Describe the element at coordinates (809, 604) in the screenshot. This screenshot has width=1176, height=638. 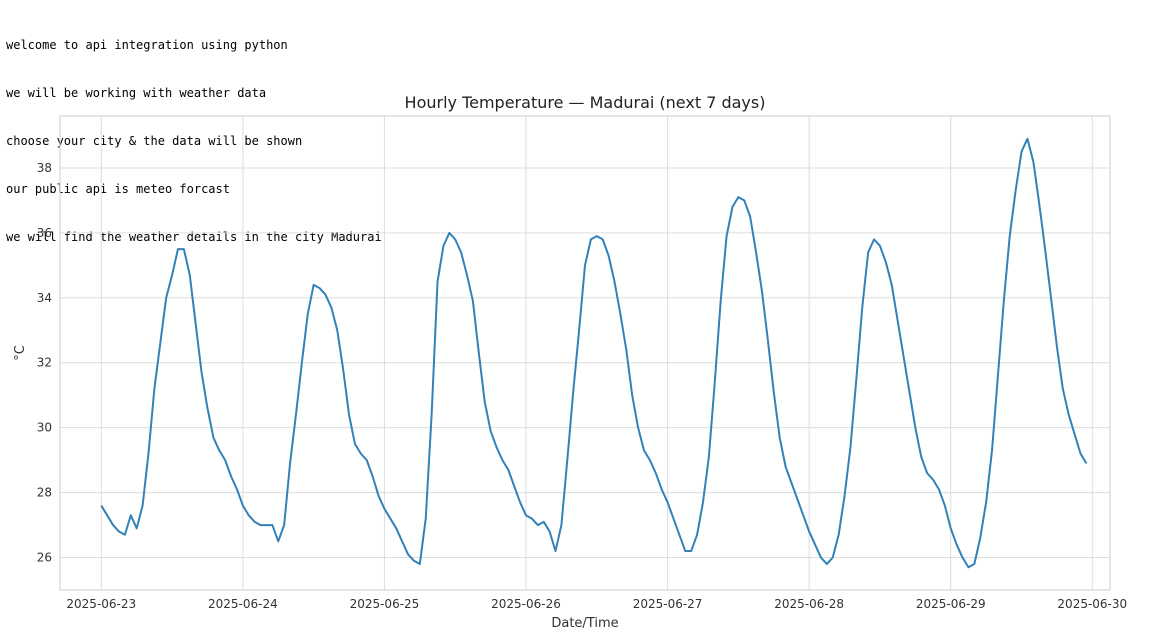
I see `x-tick-label: 2025-06-28` at that location.